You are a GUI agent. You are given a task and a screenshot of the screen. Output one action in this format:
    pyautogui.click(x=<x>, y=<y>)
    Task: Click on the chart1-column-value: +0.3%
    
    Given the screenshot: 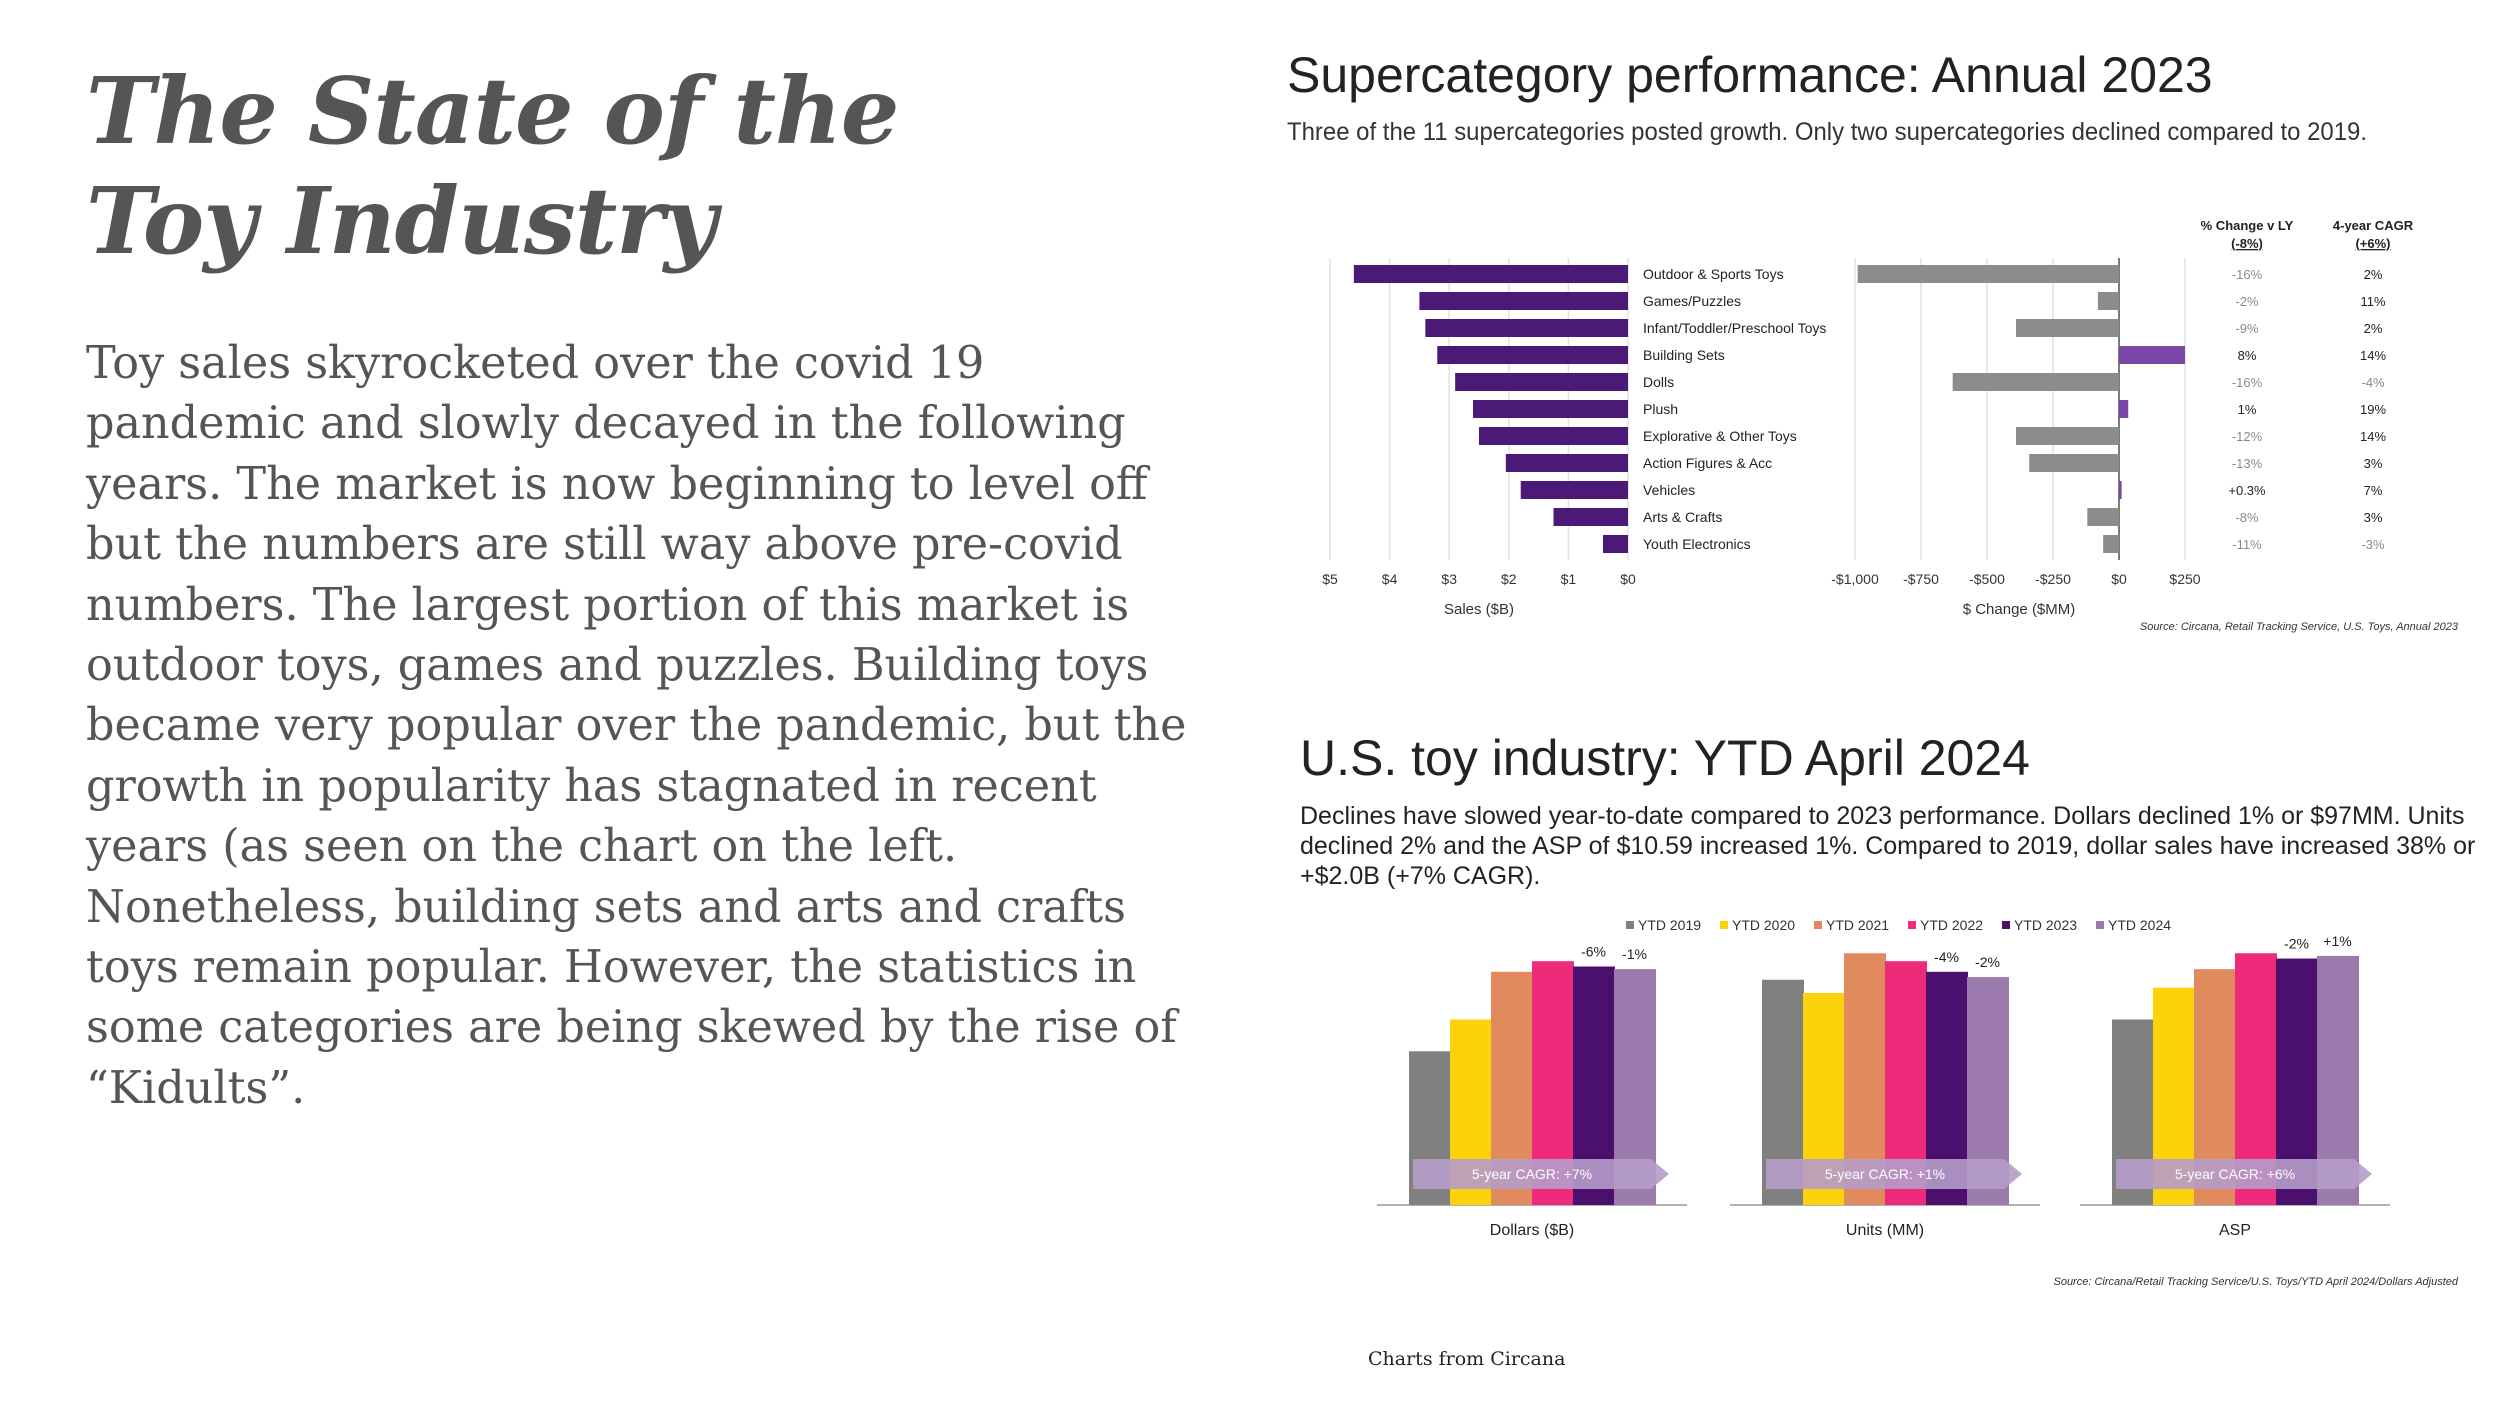 What is the action you would take?
    pyautogui.click(x=2247, y=490)
    